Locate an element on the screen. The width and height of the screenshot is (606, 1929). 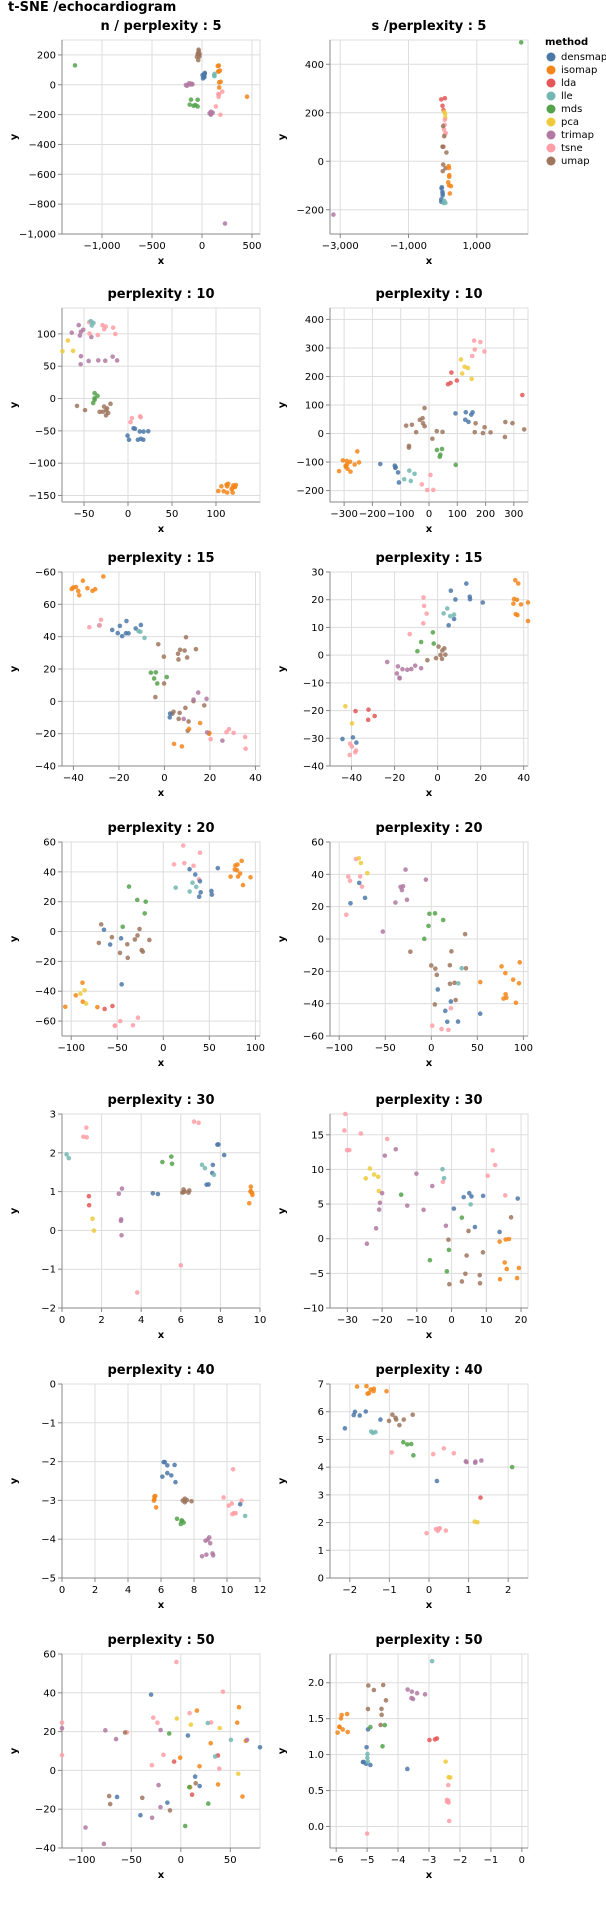
legend-swatch-densmap is located at coordinates (551, 57).